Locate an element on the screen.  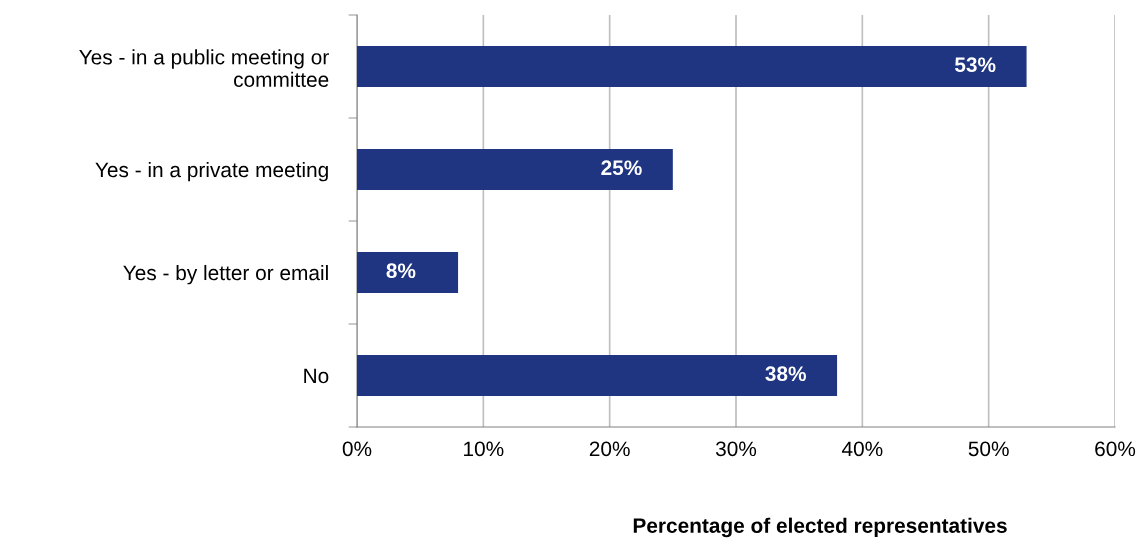
x-tick-label: 10% is located at coordinates (484, 449).